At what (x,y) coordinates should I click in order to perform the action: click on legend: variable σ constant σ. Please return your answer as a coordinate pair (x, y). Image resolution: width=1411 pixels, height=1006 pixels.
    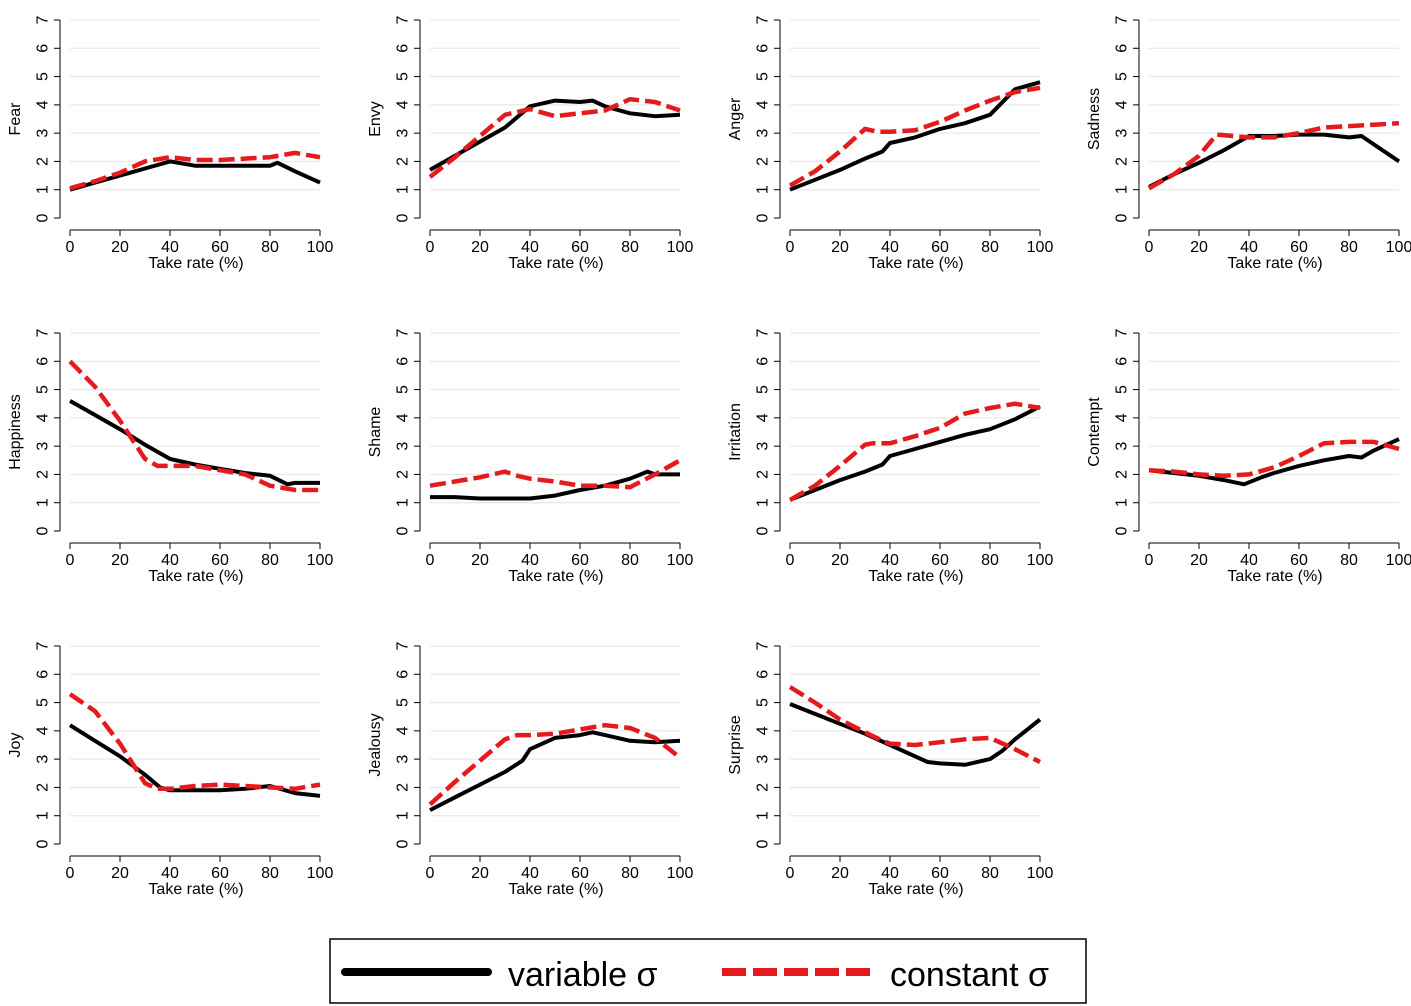
    Looking at the image, I should click on (708, 971).